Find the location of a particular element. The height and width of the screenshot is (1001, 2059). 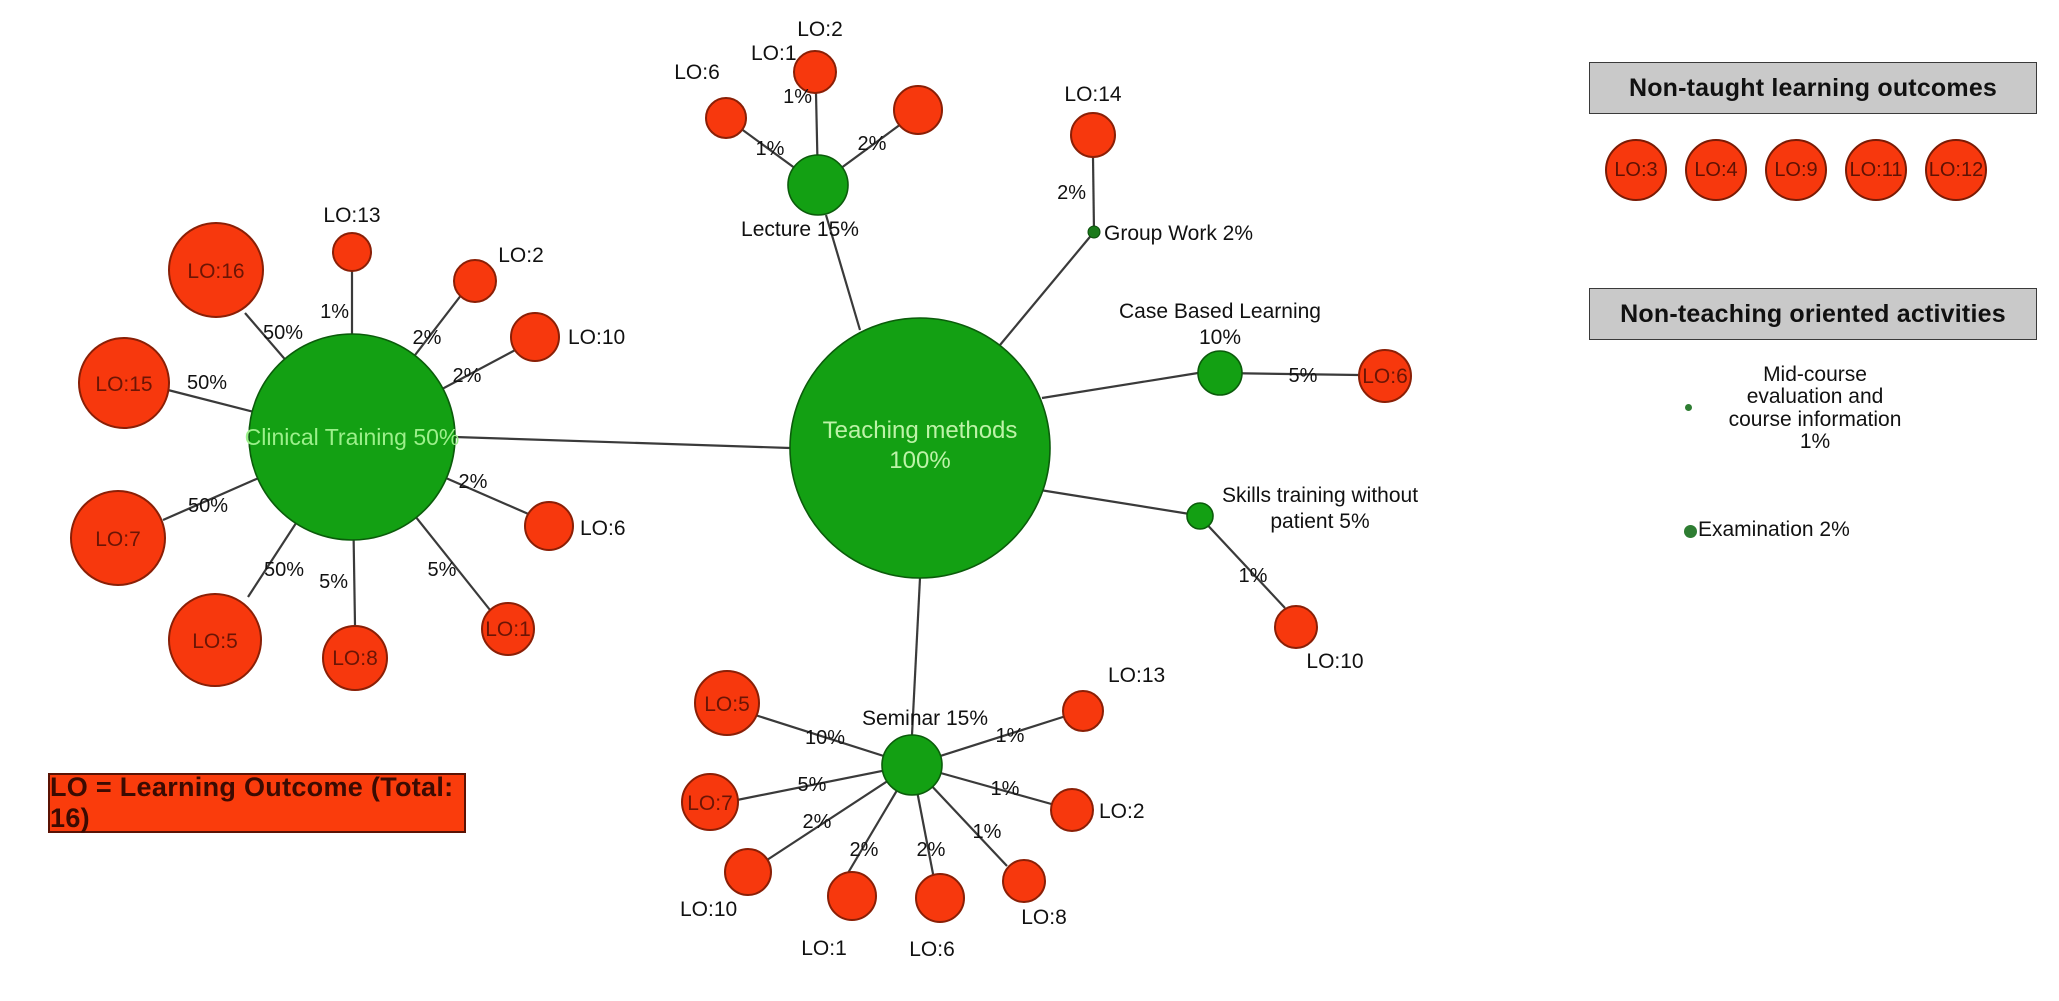

clinical-lo8-weight: 5% is located at coordinates (333, 582).